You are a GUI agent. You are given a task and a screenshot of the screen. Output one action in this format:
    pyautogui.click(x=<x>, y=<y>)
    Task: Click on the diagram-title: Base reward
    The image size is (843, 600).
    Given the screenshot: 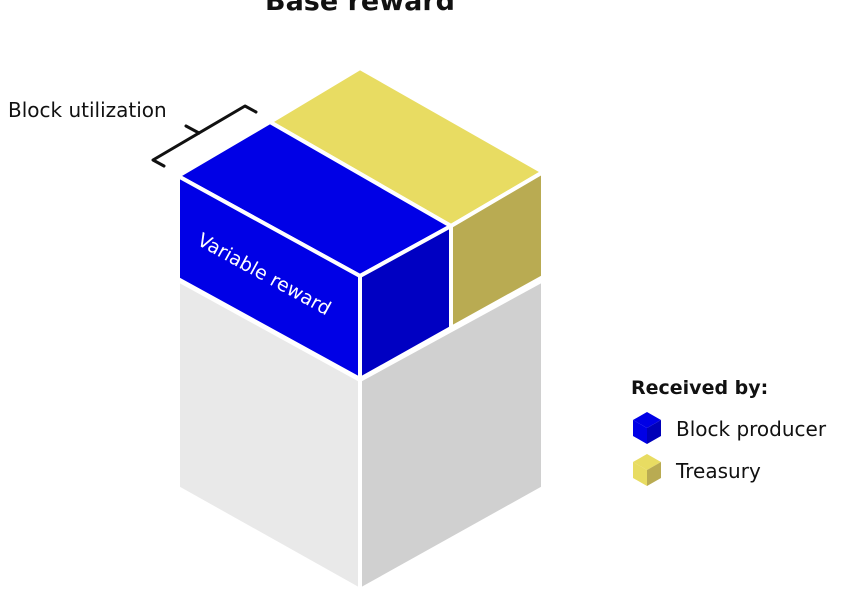 What is the action you would take?
    pyautogui.click(x=360, y=8)
    